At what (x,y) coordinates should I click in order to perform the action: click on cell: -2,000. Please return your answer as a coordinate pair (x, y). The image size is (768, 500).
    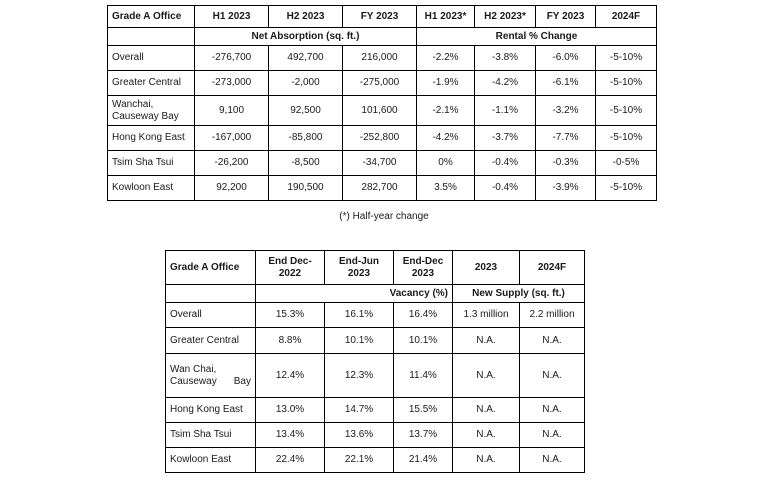
    Looking at the image, I should click on (305, 83).